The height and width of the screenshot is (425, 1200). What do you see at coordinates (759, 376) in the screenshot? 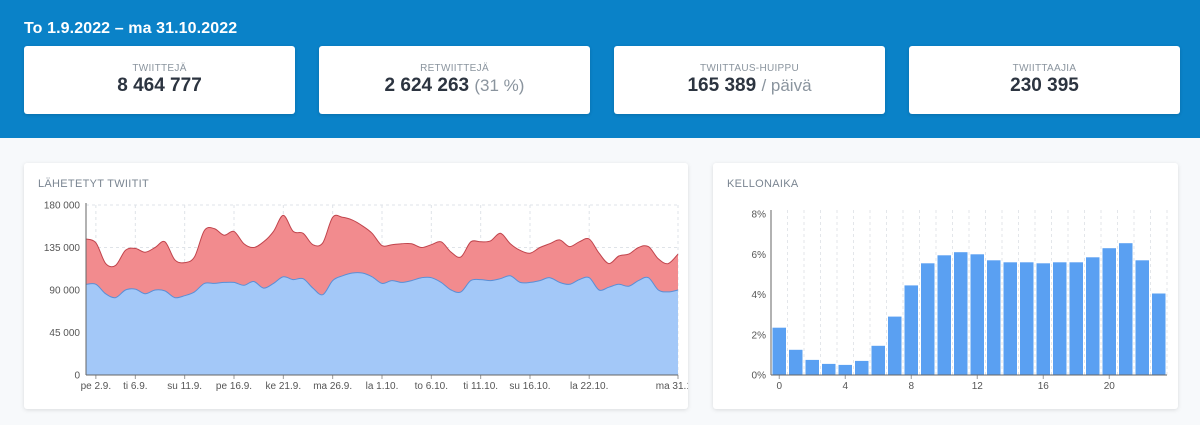
I see `y-tick-label: 0%` at bounding box center [759, 376].